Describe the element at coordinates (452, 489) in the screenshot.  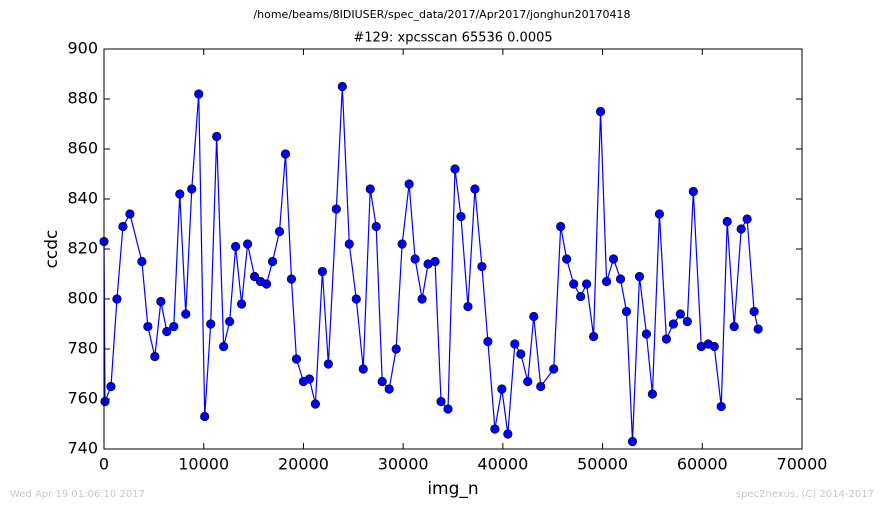
I see `x-axis-label: img_n` at that location.